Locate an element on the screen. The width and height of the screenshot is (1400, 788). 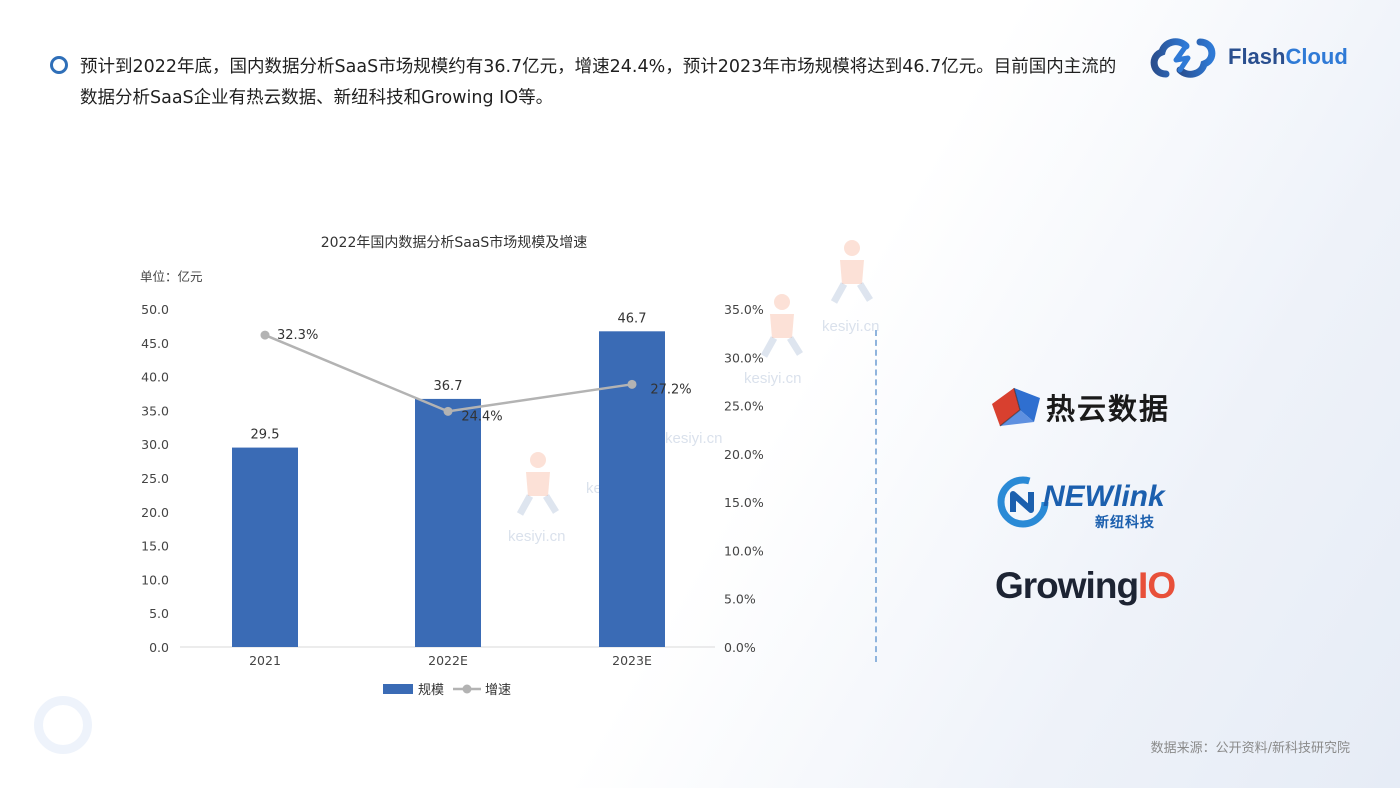
x-tick-label: 2021 is located at coordinates (265, 660).